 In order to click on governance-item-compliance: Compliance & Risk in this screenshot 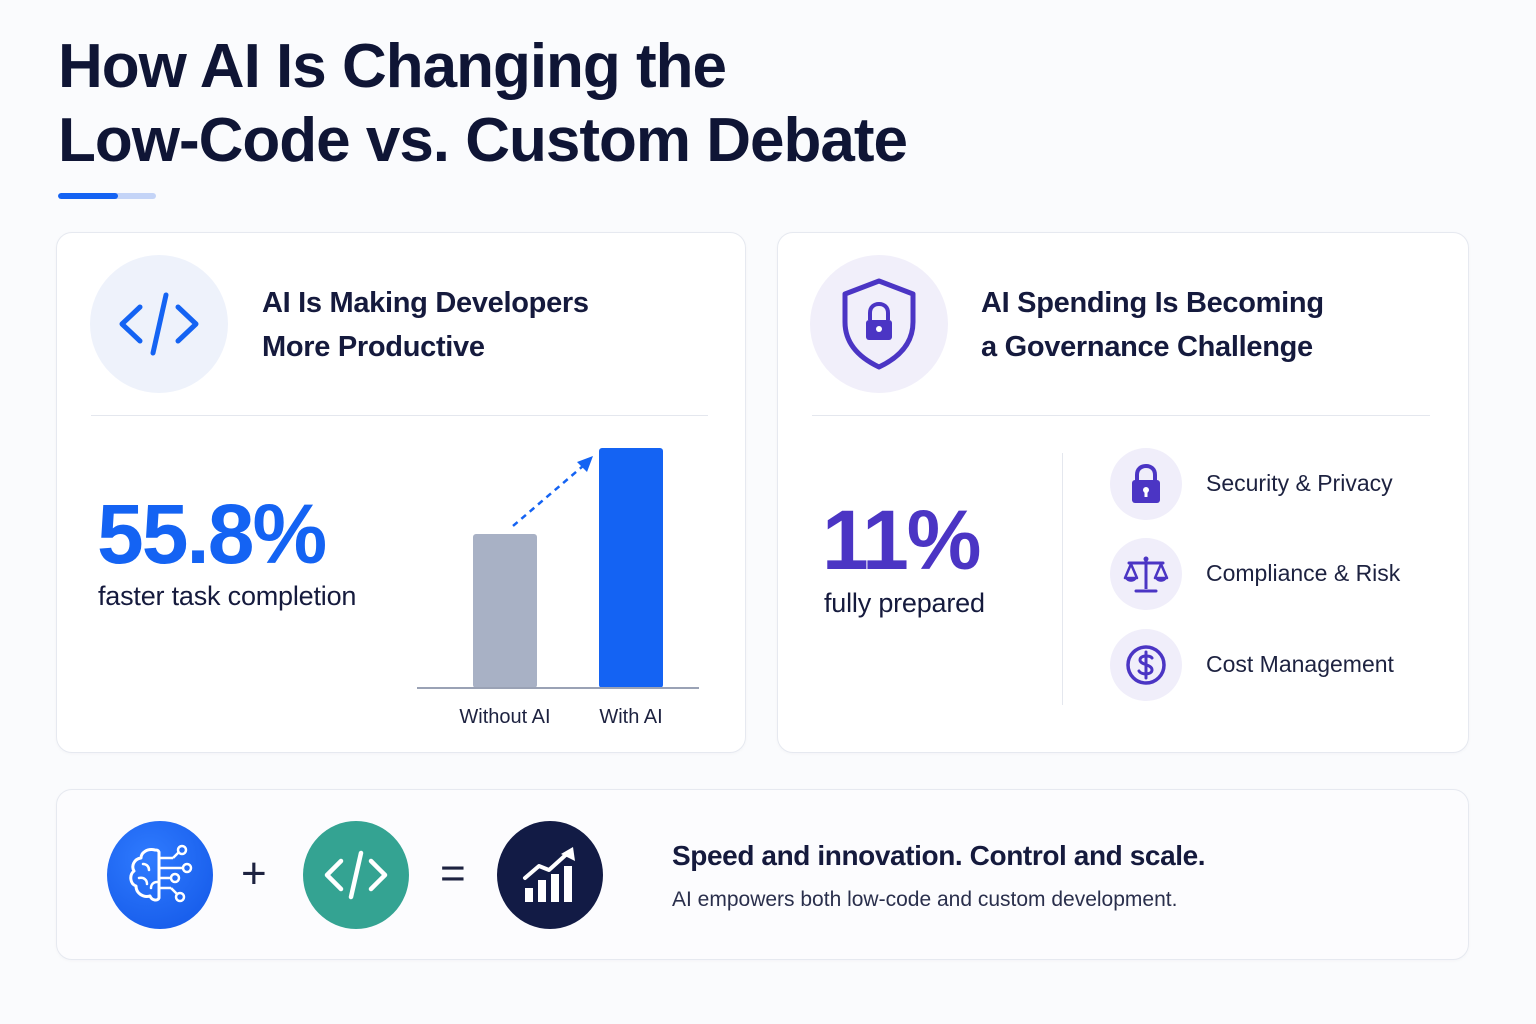, I will do `click(1275, 575)`.